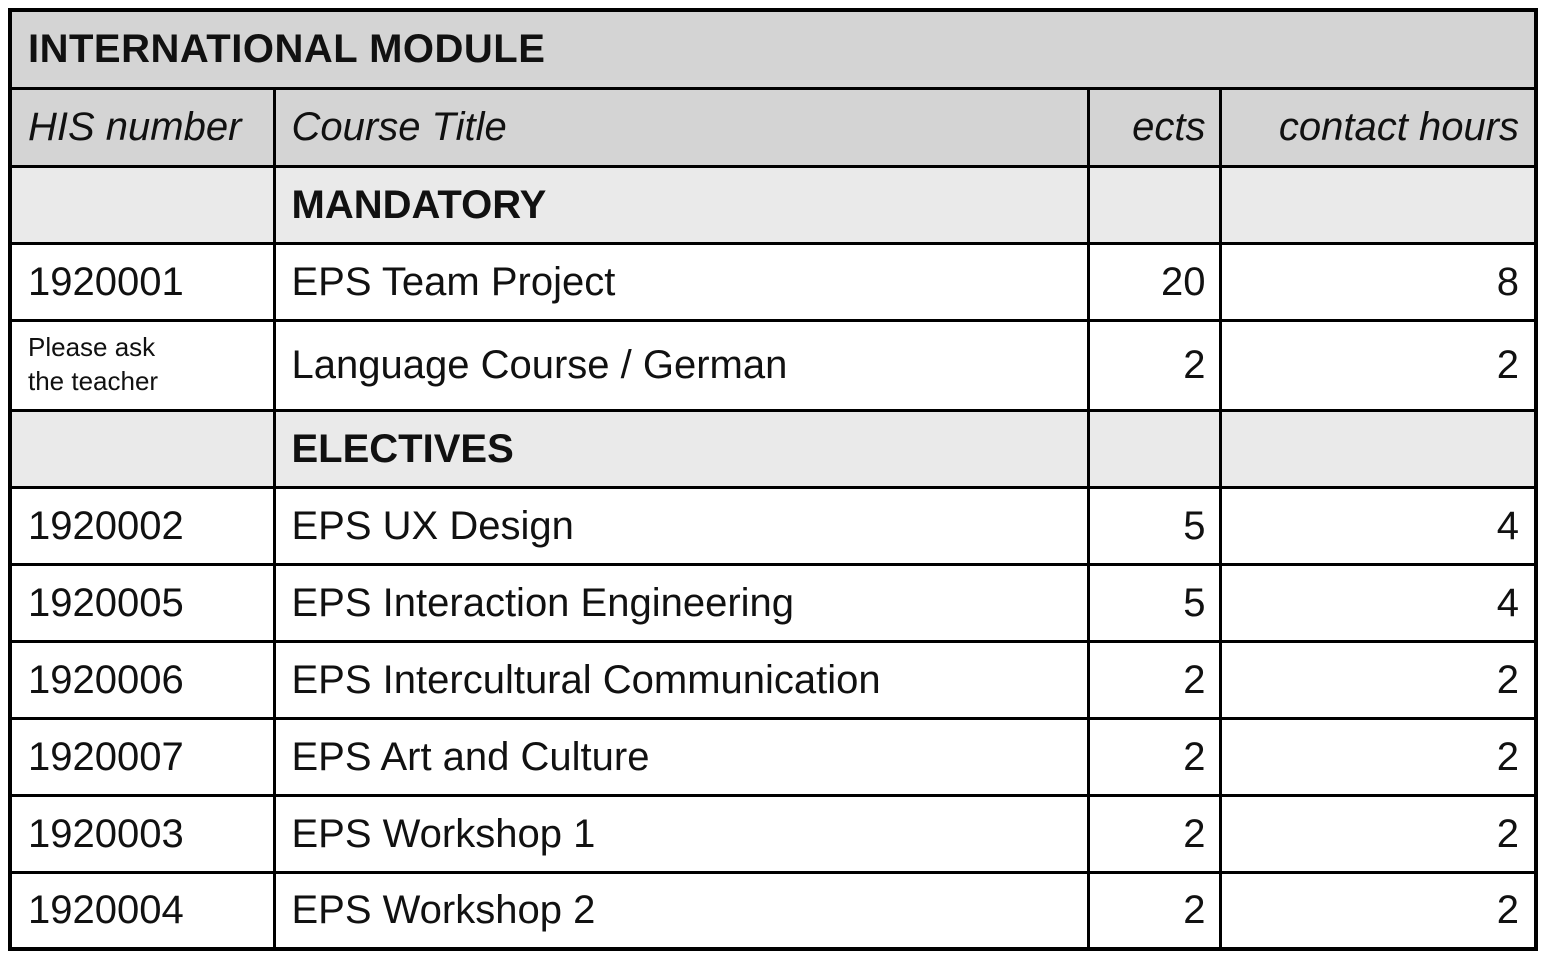  I want to click on column-header-course-title: Course Title, so click(681, 127).